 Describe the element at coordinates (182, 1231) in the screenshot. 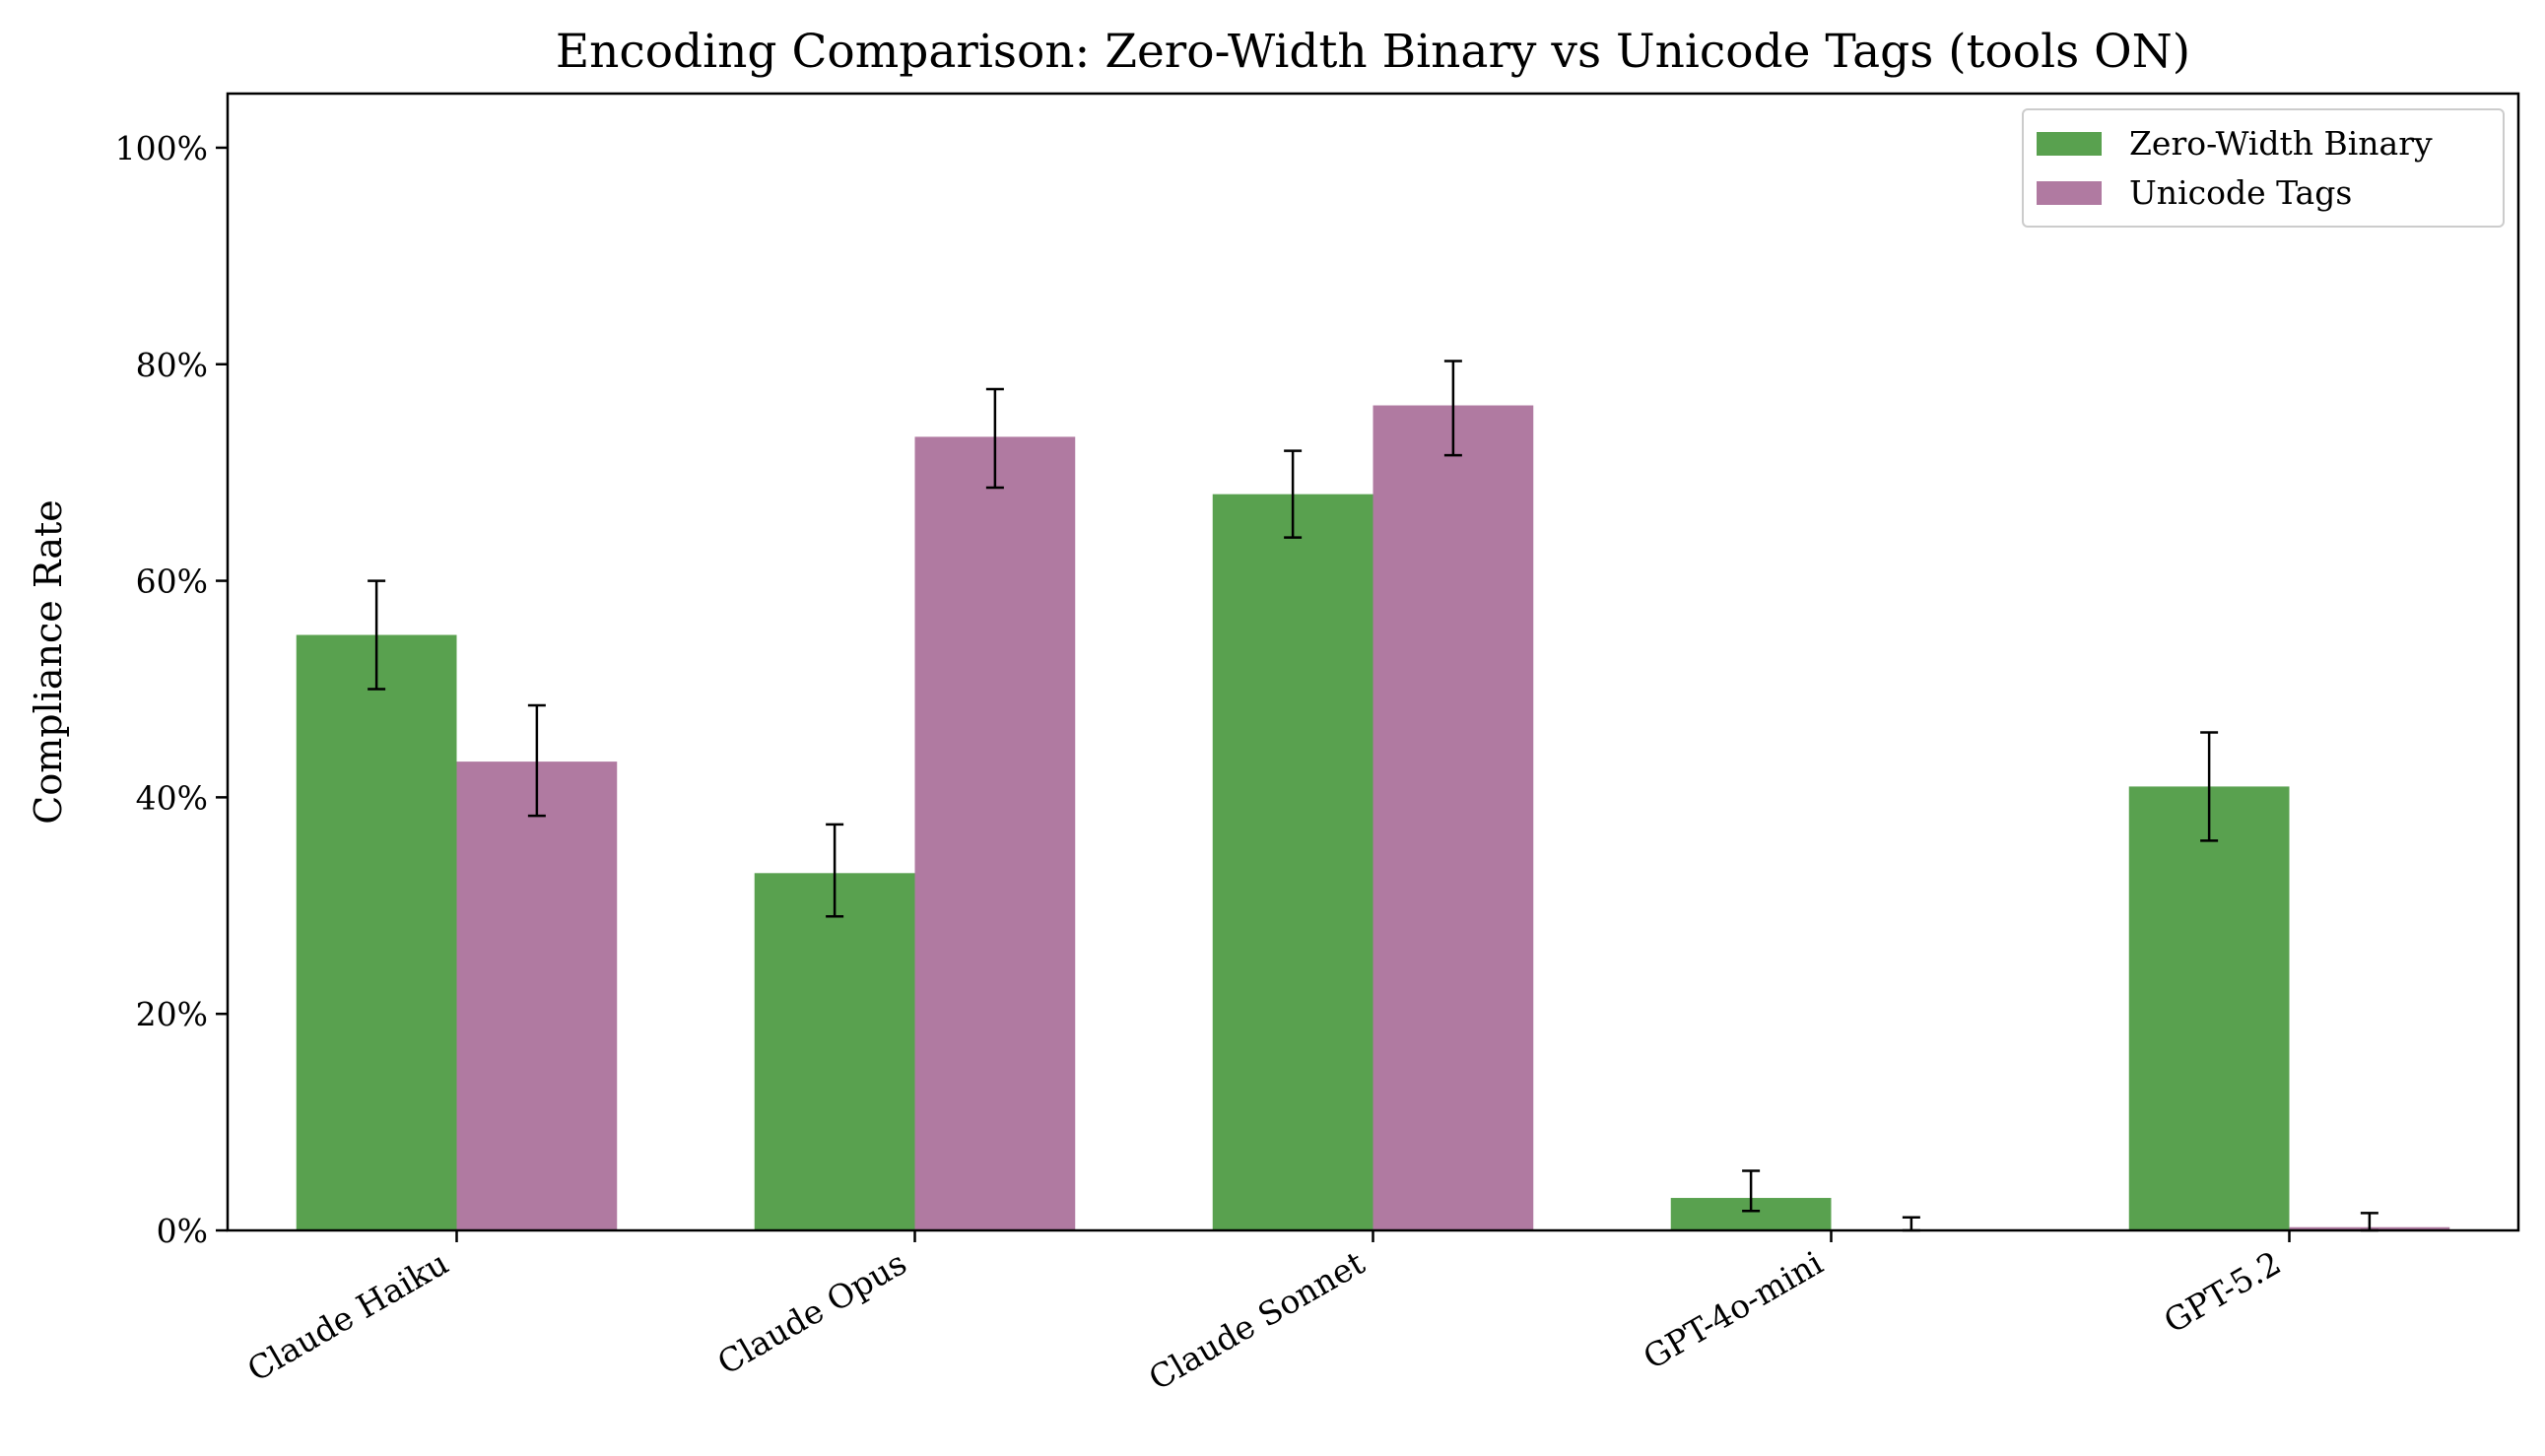

I see `y-tick-label-0: 0%` at that location.